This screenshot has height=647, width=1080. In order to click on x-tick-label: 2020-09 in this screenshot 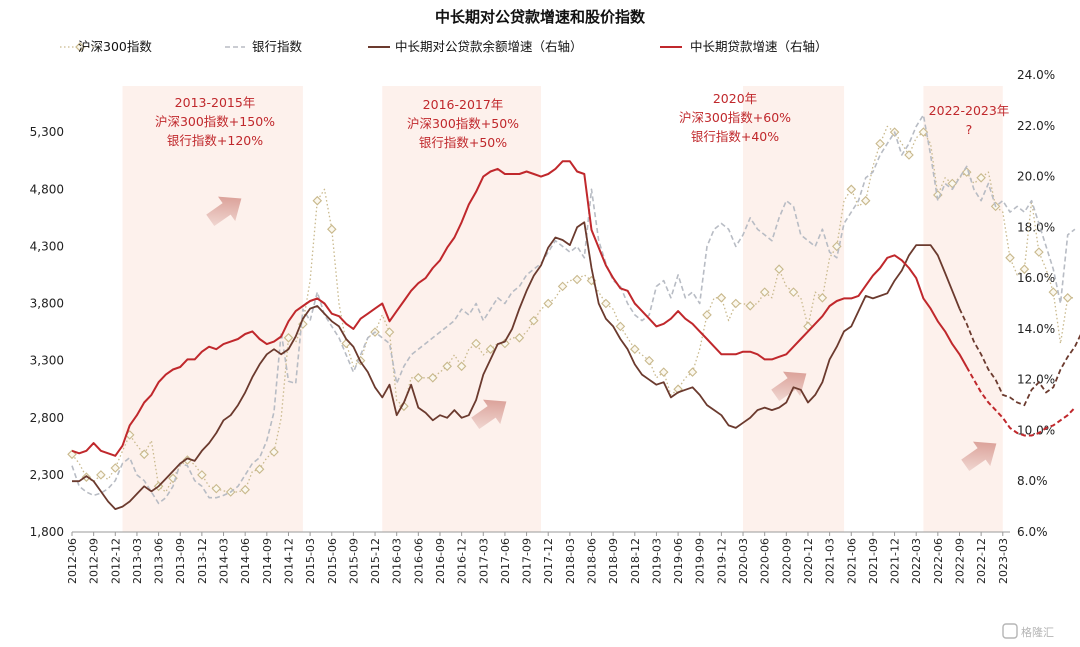, I will do `click(786, 561)`.